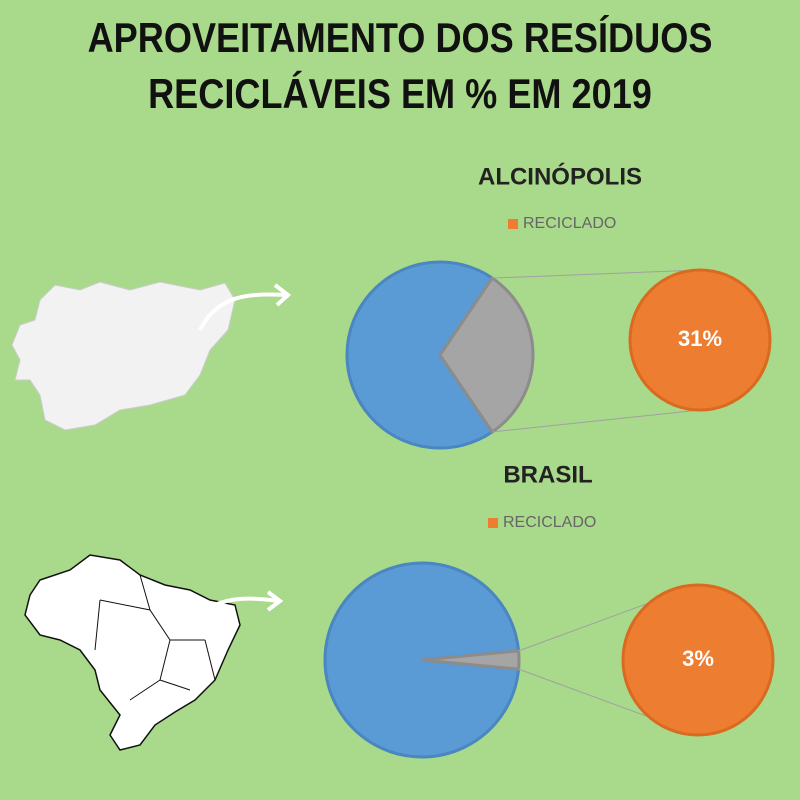 The height and width of the screenshot is (800, 800). Describe the element at coordinates (547, 474) in the screenshot. I see `chart-title: BRASIL` at that location.